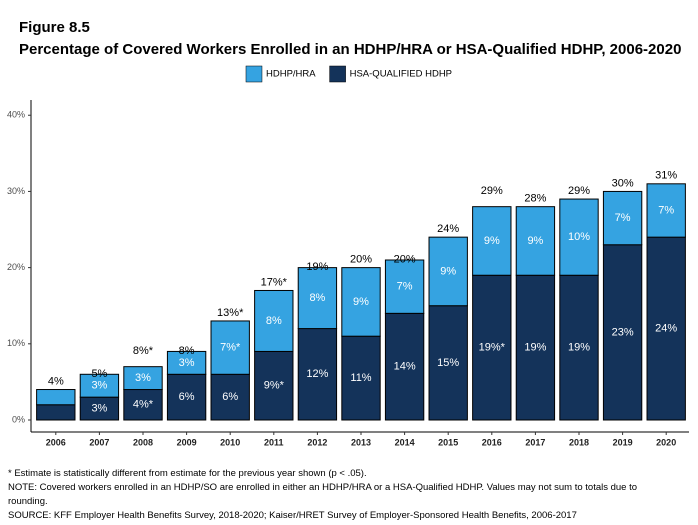 This screenshot has width=698, height=525. What do you see at coordinates (361, 442) in the screenshot?
I see `x-tick-label: 2013` at bounding box center [361, 442].